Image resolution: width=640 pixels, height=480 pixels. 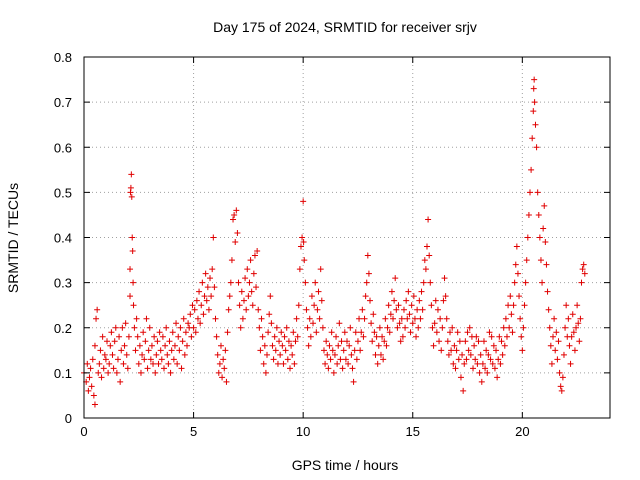 I want to click on y-tick-label: 0.7, so click(x=63, y=102).